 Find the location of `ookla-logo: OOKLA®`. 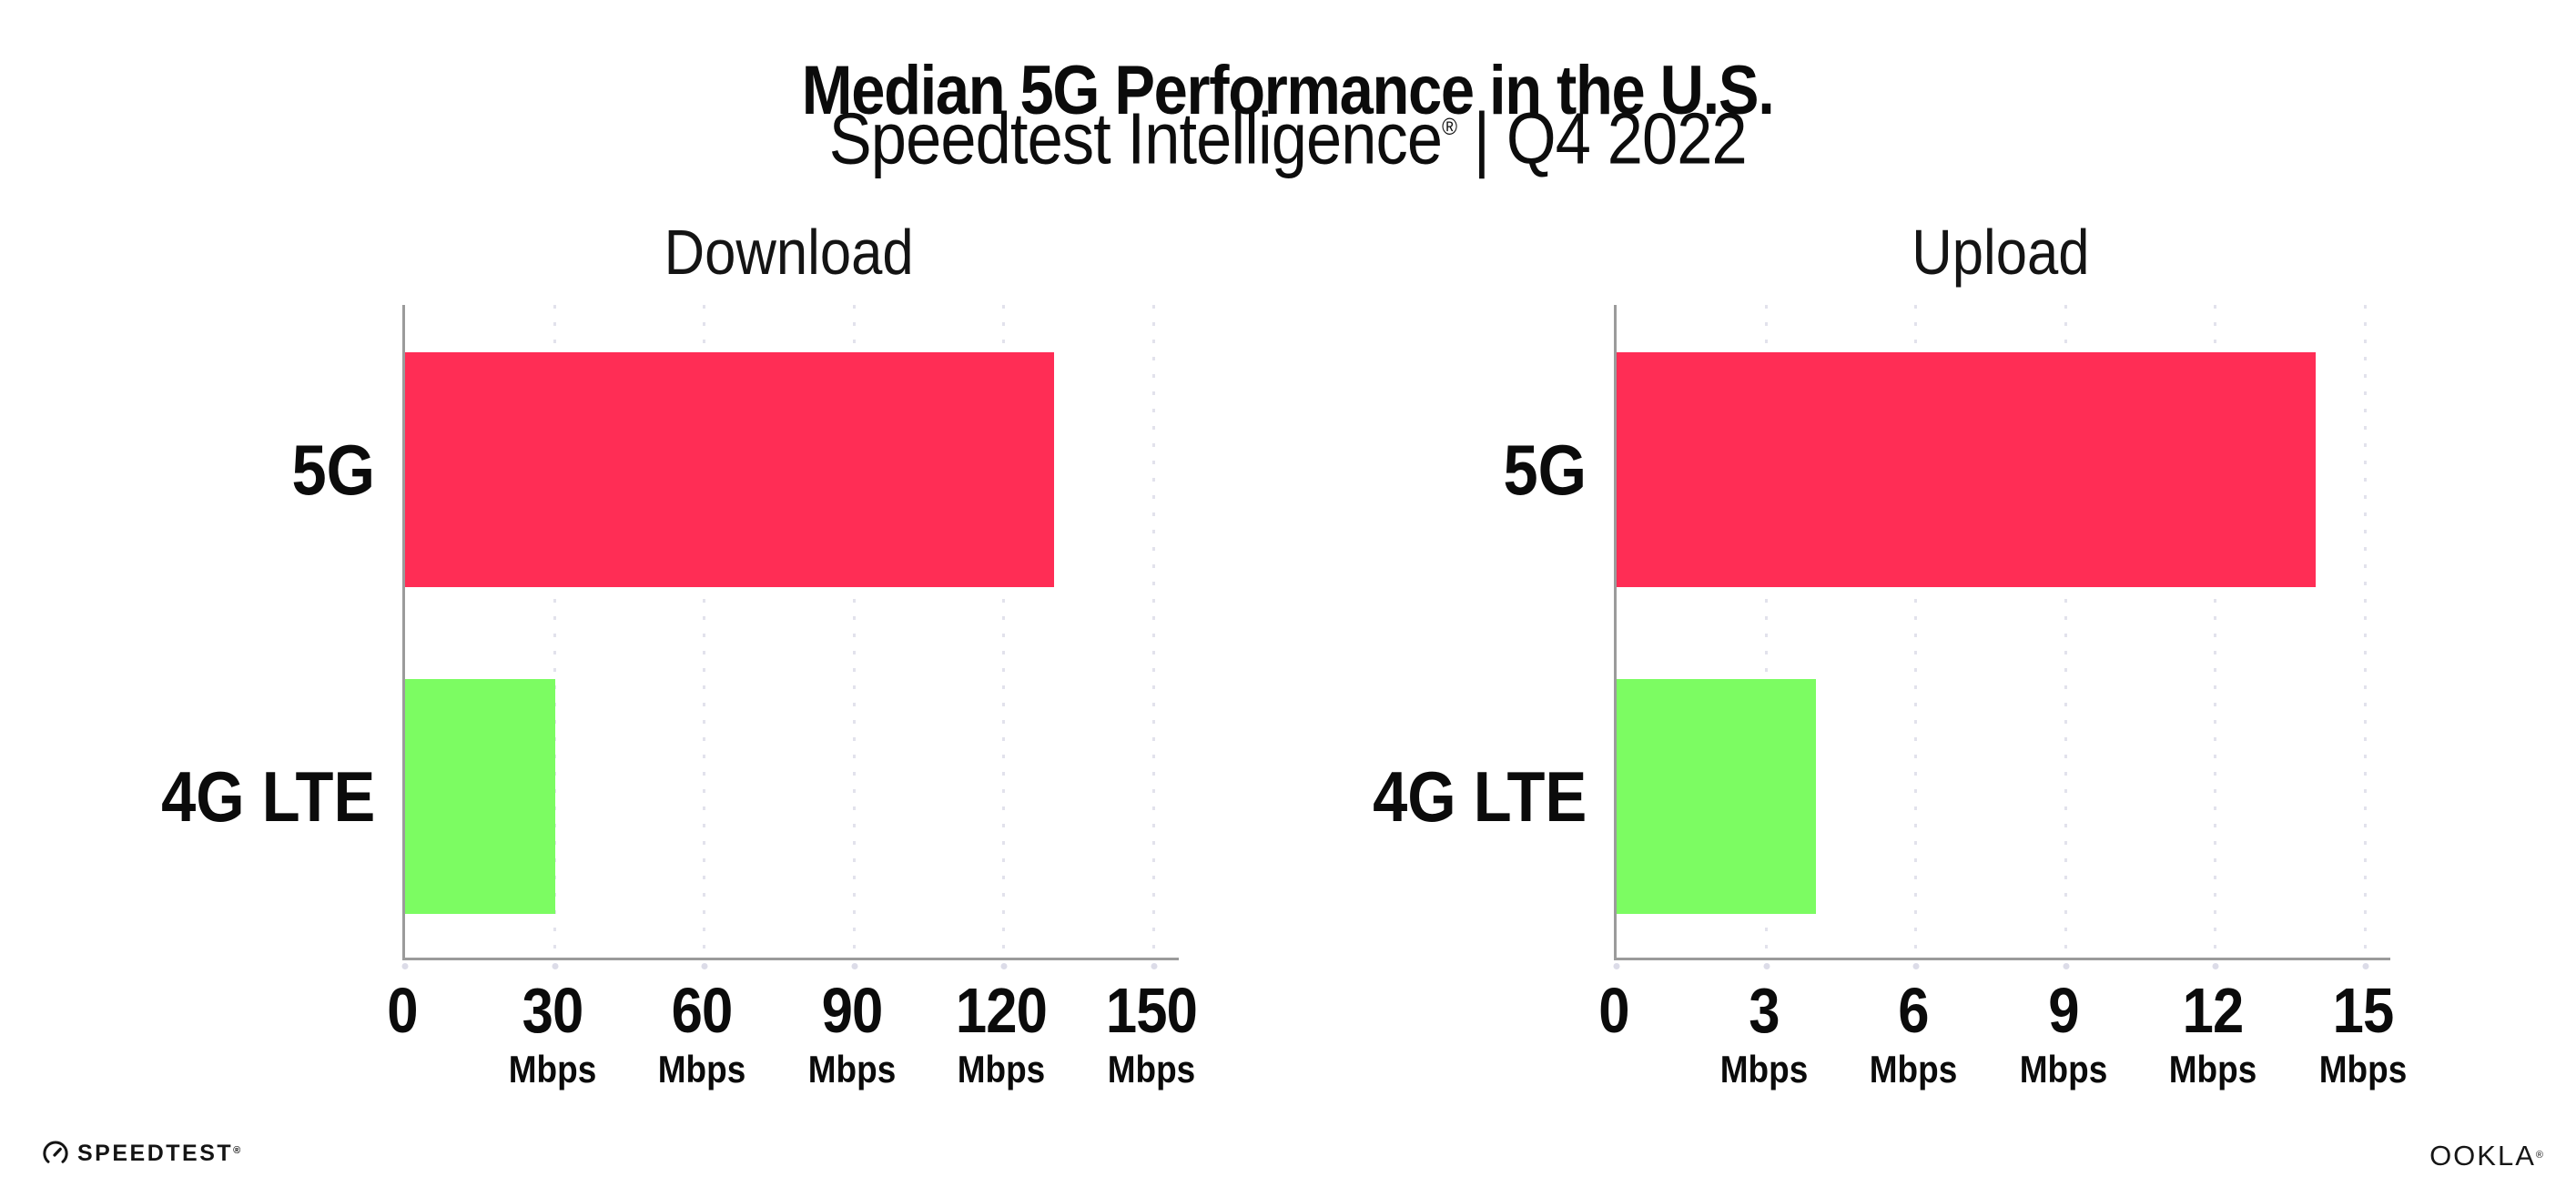

ookla-logo: OOKLA® is located at coordinates (2486, 1156).